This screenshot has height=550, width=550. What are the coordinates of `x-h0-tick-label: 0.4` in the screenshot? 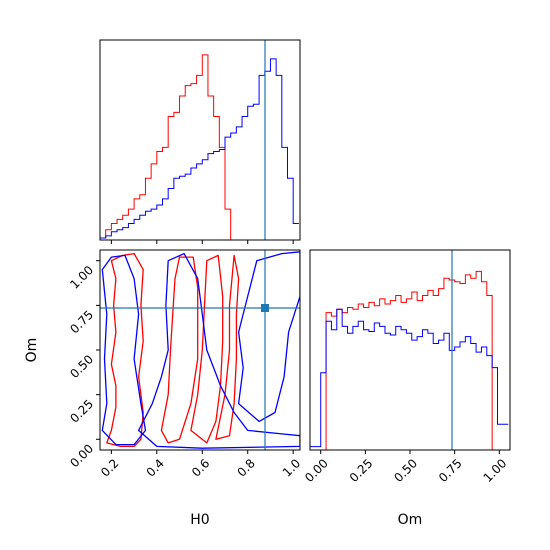 It's located at (155, 467).